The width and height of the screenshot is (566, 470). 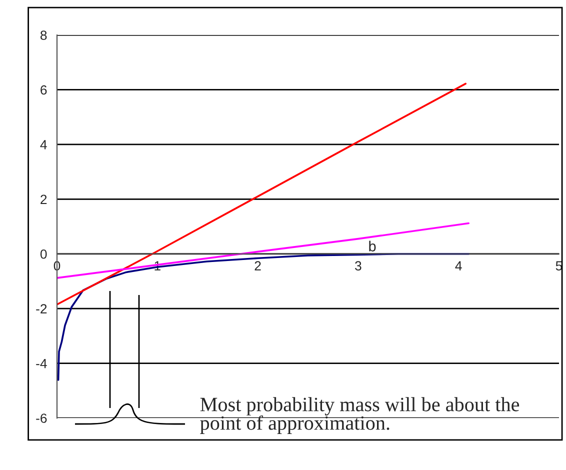 What do you see at coordinates (41, 309) in the screenshot?
I see `y-tick-label: -2` at bounding box center [41, 309].